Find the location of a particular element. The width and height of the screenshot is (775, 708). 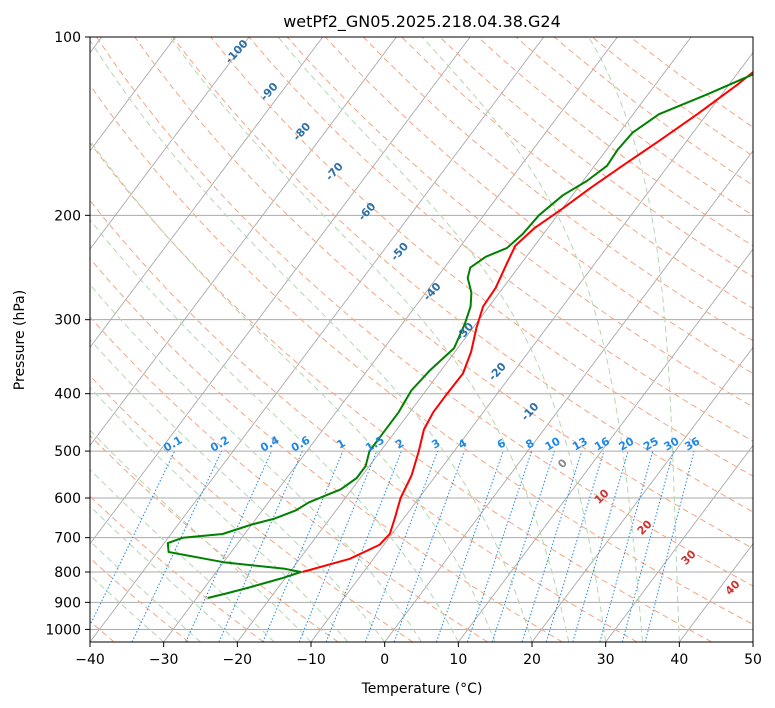

y-axis-label: Pressure (hPa) is located at coordinates (20, 340).